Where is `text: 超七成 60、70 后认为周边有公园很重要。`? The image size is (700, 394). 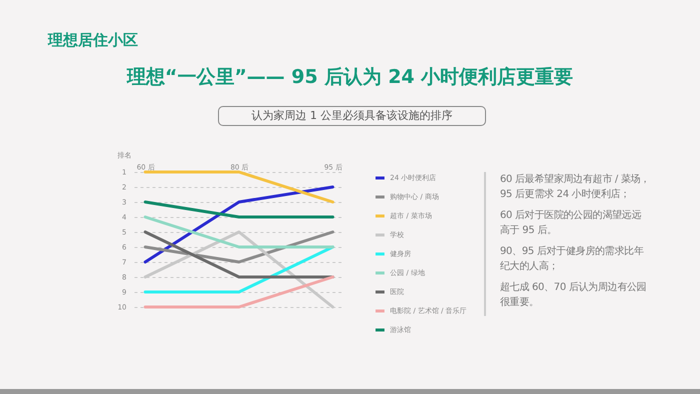 text: 超七成 60、70 后认为周边有公园很重要。 is located at coordinates (574, 295).